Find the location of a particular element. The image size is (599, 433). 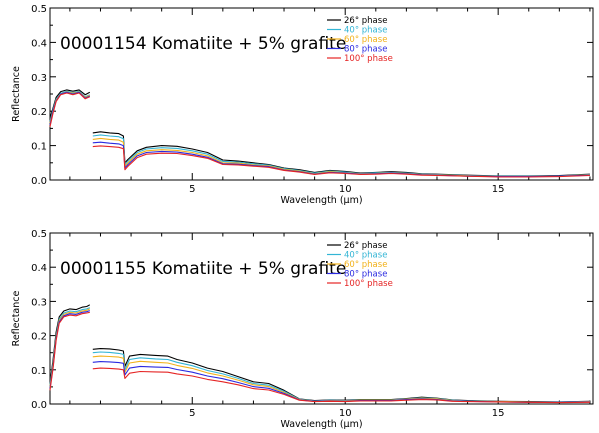

panel-title: 00001155 Komatiite + 5% grafite is located at coordinates (203, 269).